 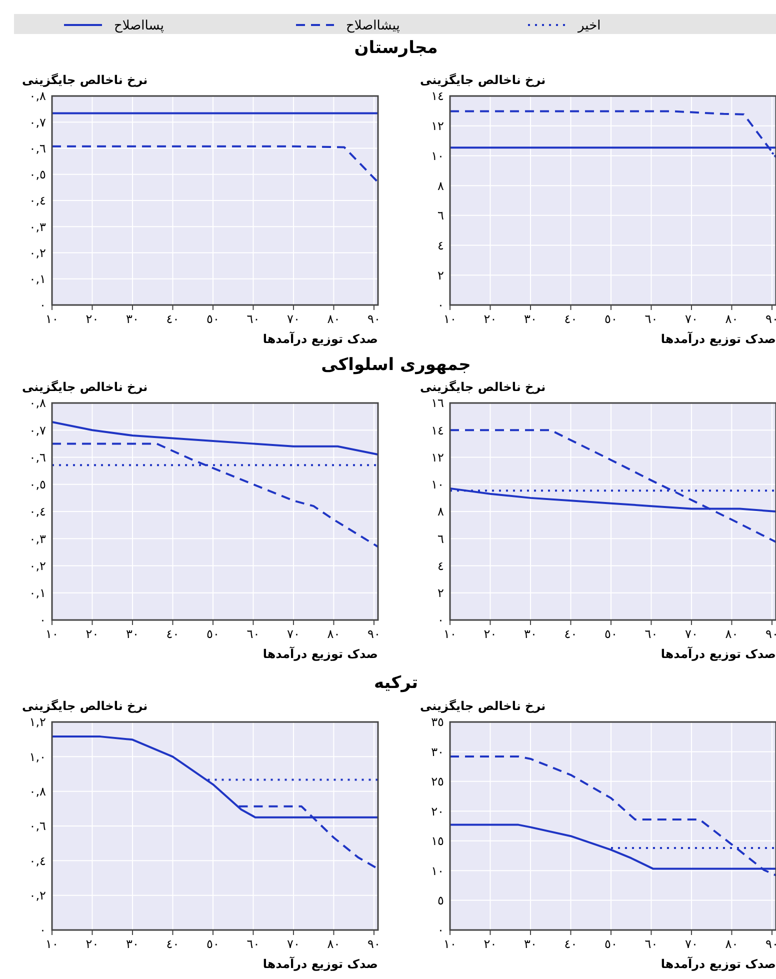 What do you see at coordinates (37, 722) in the screenshot?
I see `y-tick-label: ١,٢` at bounding box center [37, 722].